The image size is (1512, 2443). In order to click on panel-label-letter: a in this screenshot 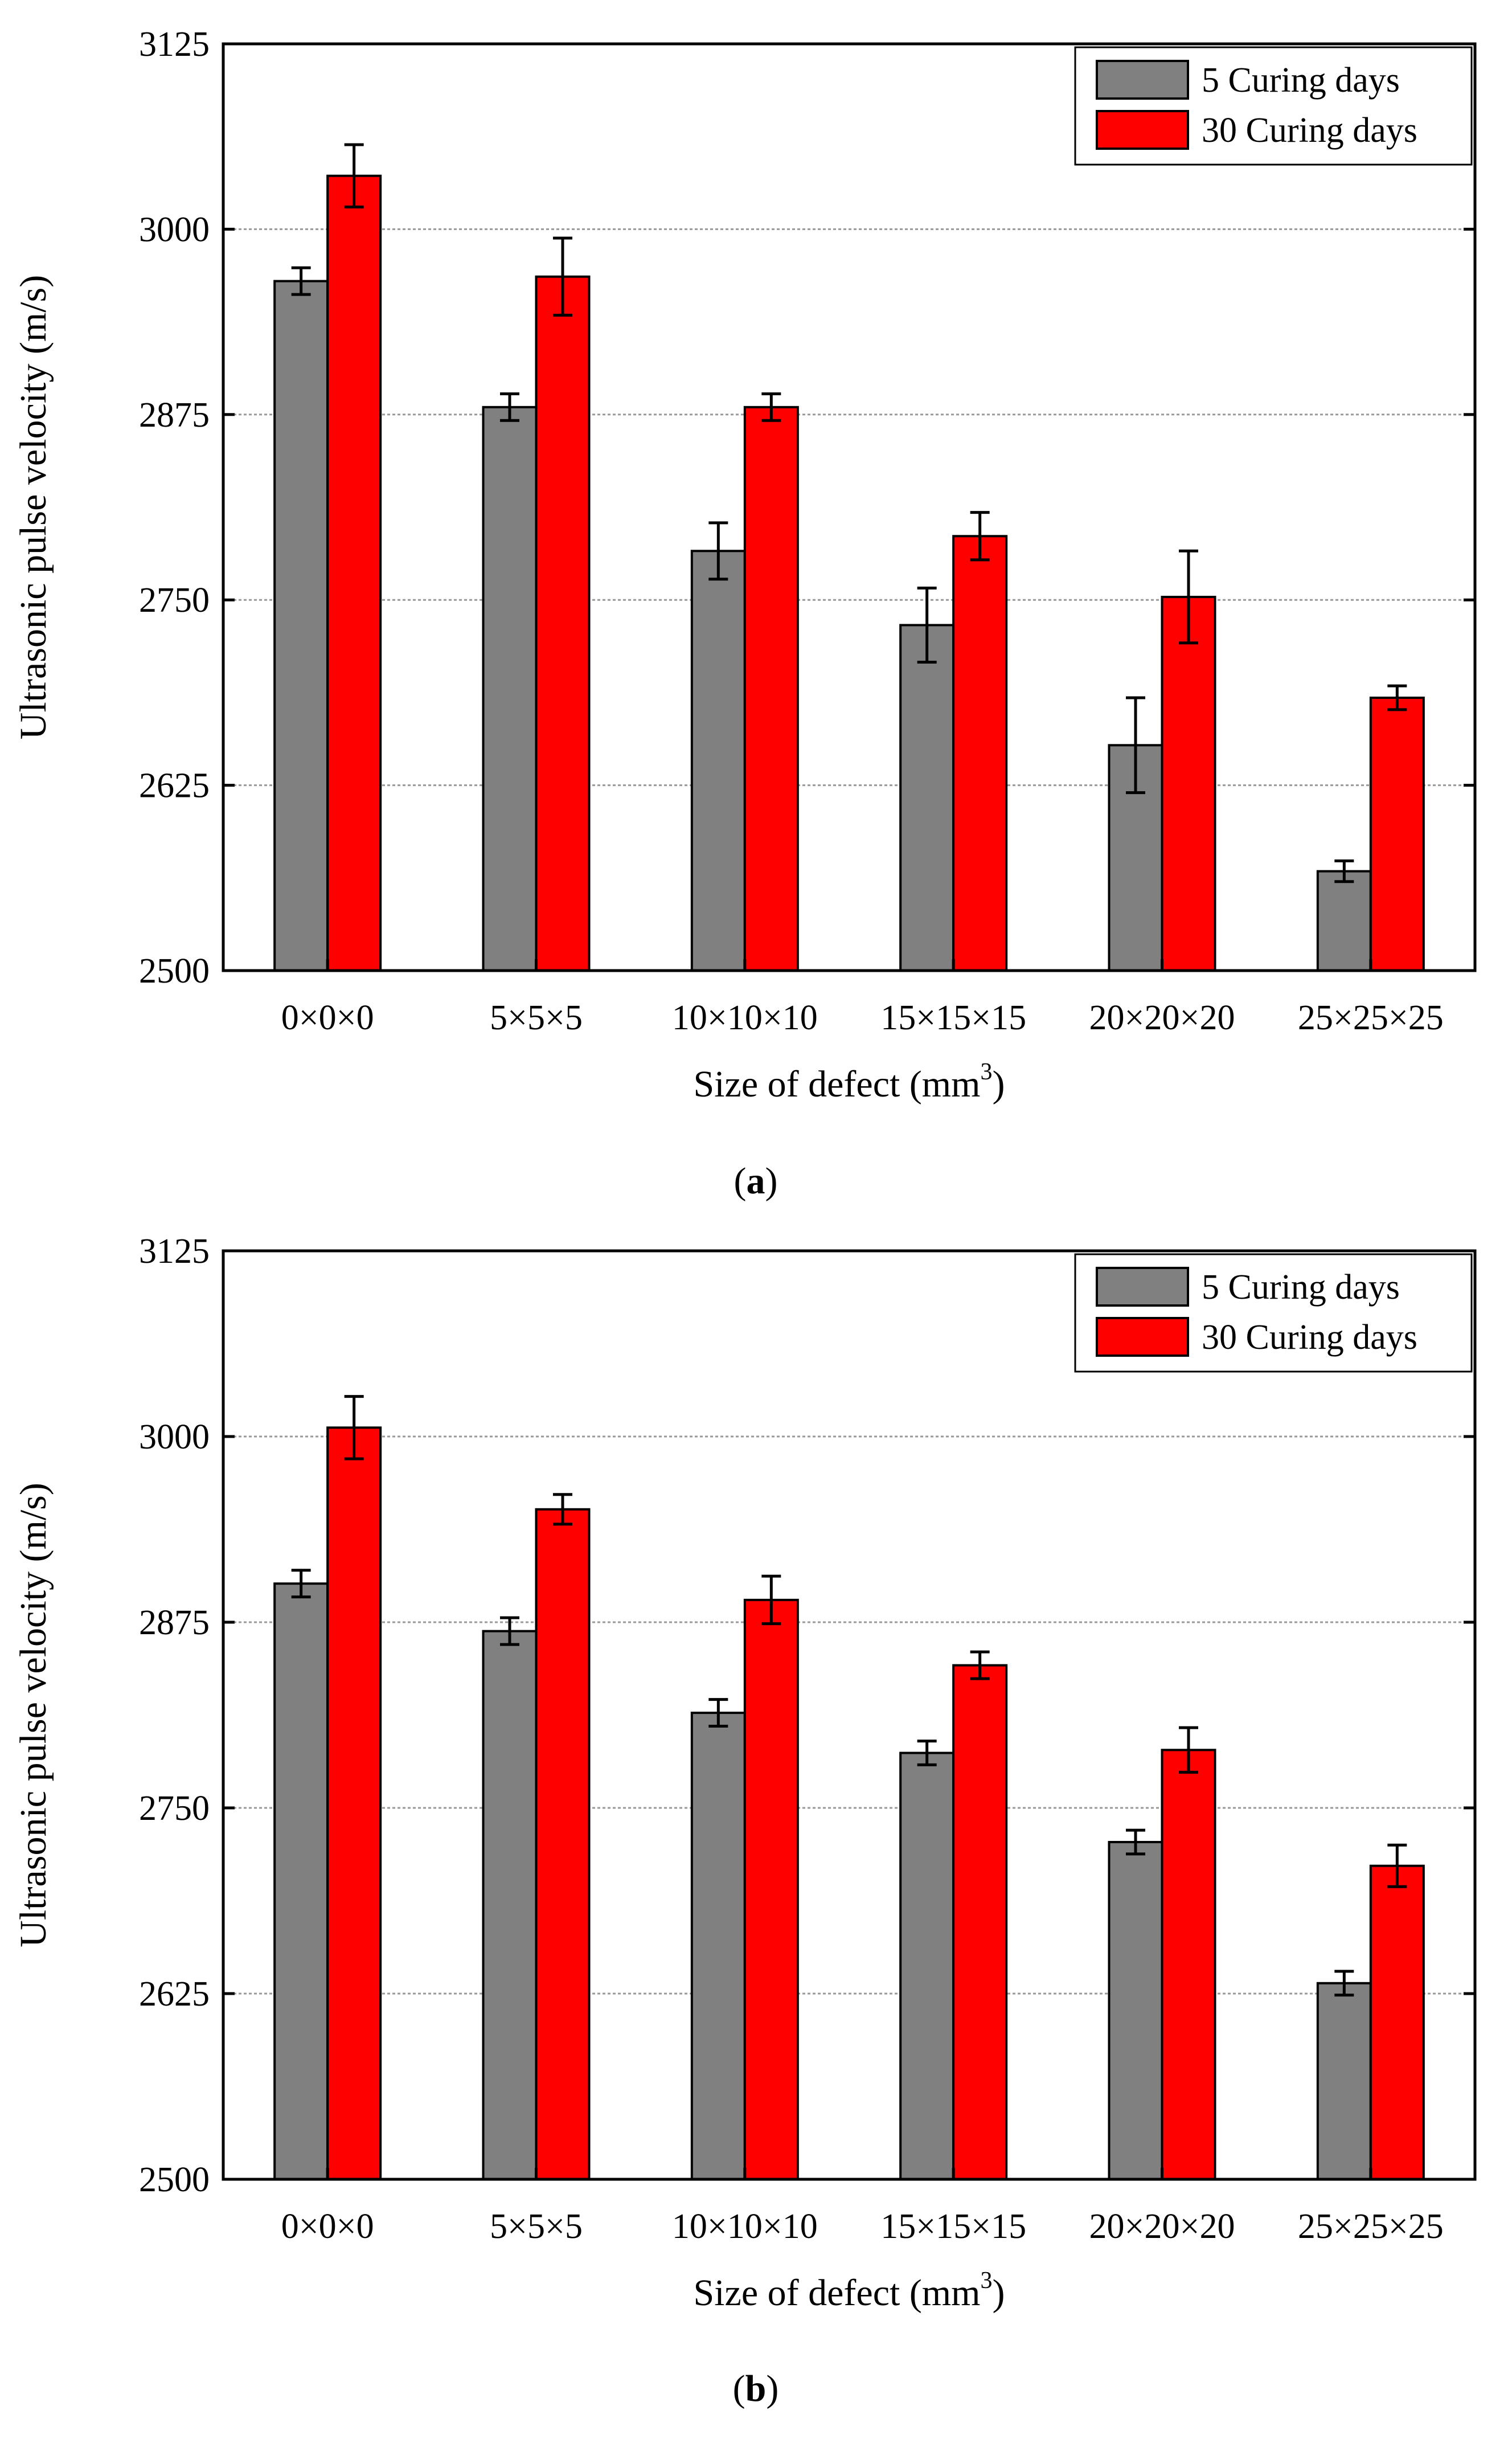, I will do `click(756, 1181)`.